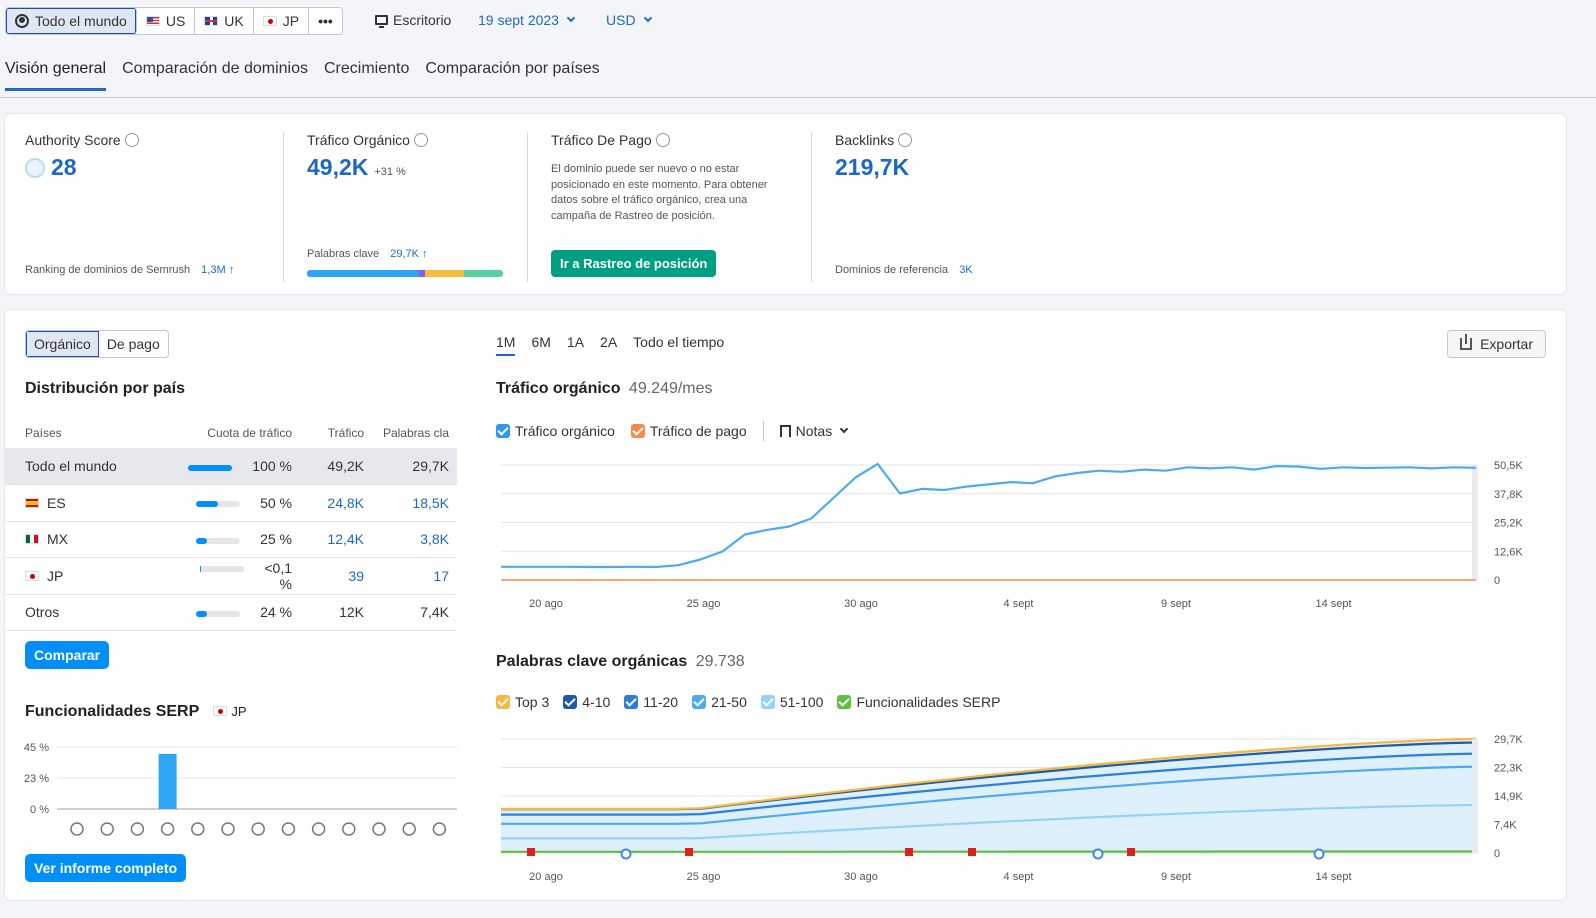 The width and height of the screenshot is (1596, 918). I want to click on uk-flag-icon, so click(211, 21).